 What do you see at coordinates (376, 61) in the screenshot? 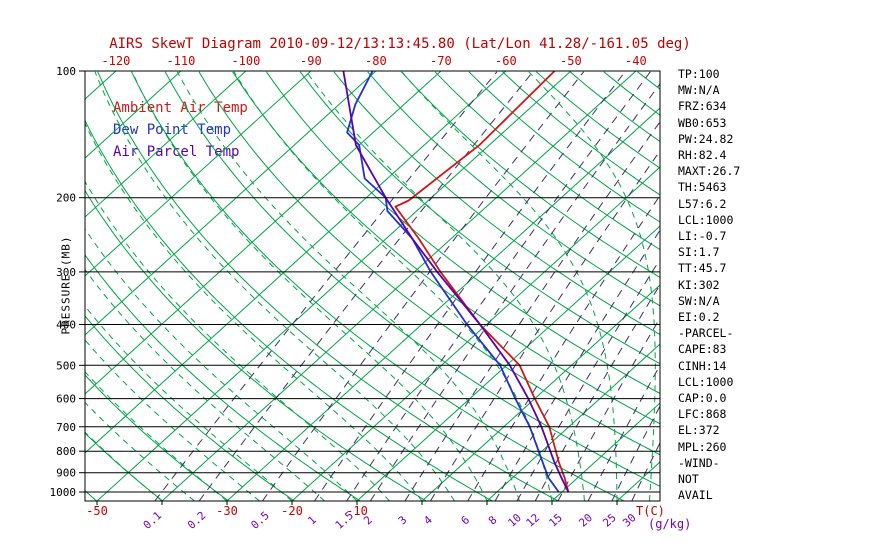
I see `top-temp-label: -80` at bounding box center [376, 61].